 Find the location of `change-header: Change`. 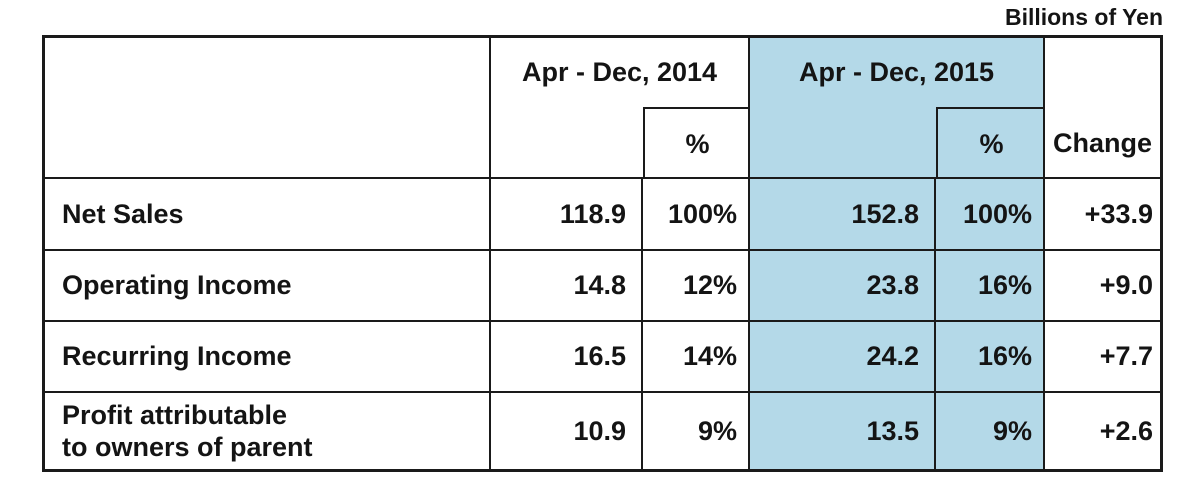

change-header: Change is located at coordinates (1102, 108).